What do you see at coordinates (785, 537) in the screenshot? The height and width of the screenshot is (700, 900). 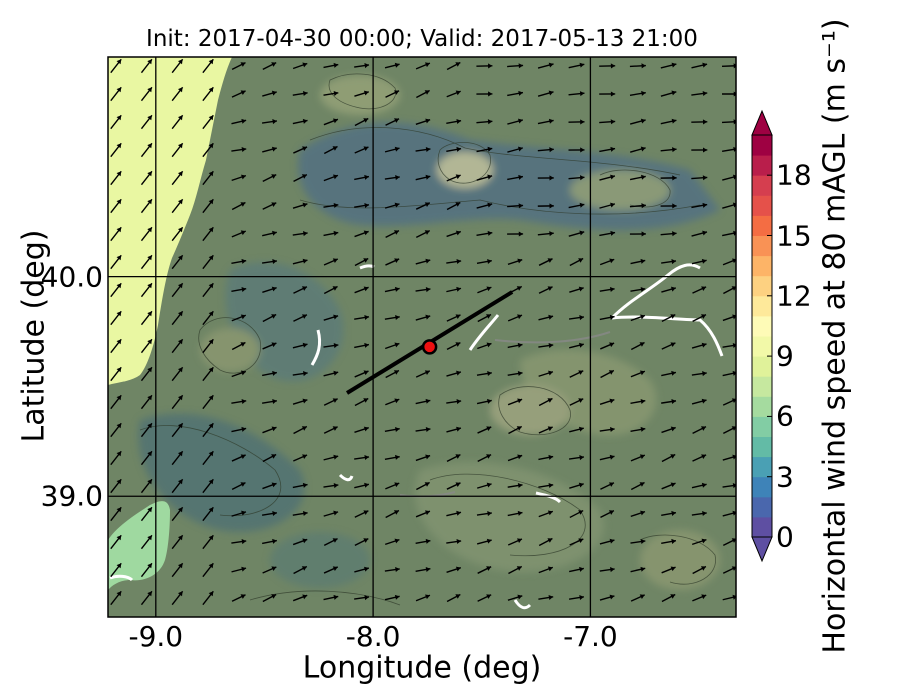 I see `colorbar-tick-label: 0` at bounding box center [785, 537].